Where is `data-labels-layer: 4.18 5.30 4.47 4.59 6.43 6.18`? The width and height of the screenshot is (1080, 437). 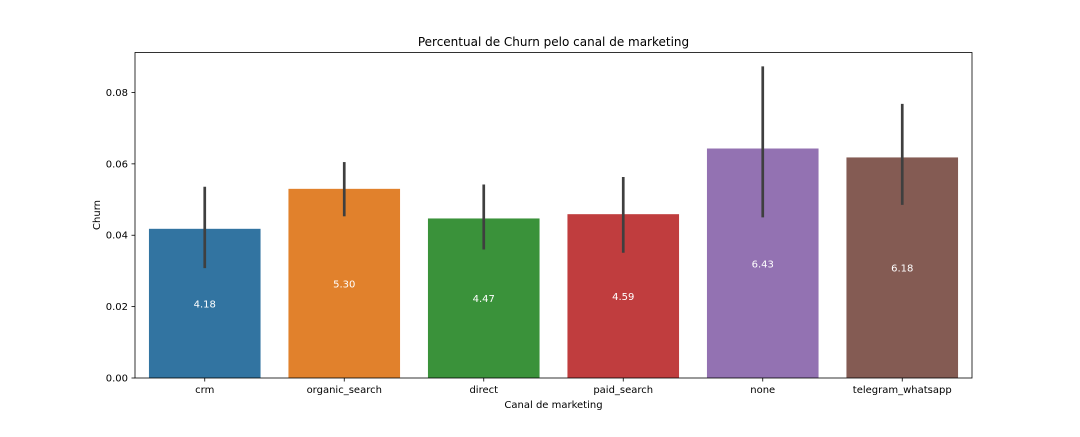 data-labels-layer: 4.18 5.30 4.47 4.59 6.43 6.18 is located at coordinates (554, 284).